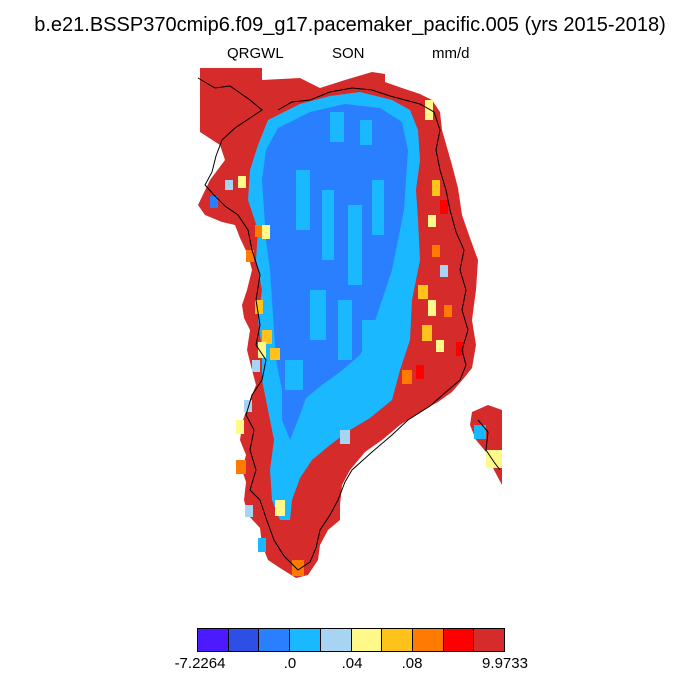  Describe the element at coordinates (334, 251) in the screenshot. I see `interior-sky-patches` at that location.